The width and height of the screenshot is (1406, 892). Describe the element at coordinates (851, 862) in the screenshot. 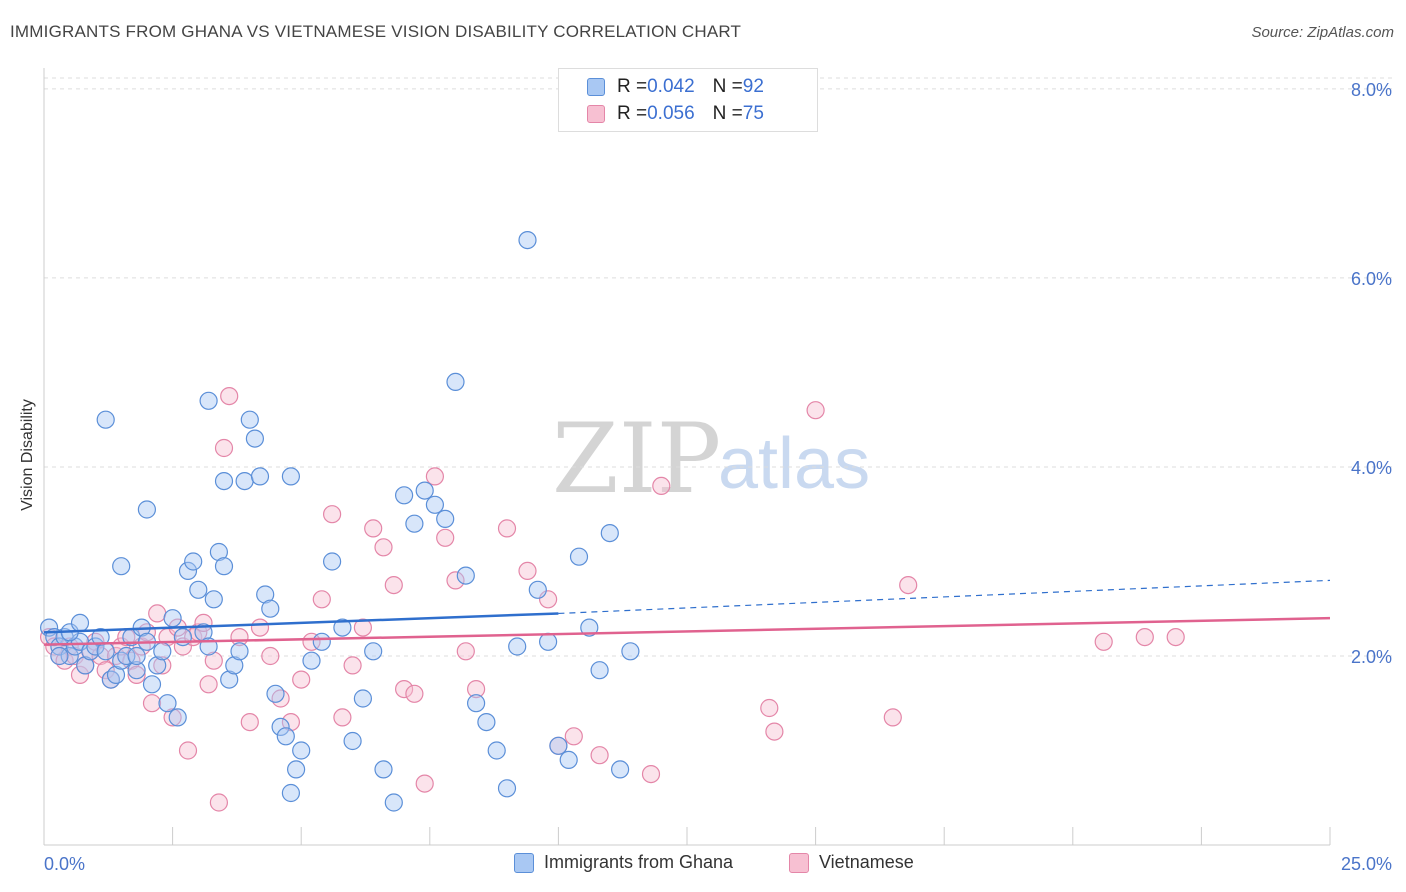

I see `legend-item-vietnamese: Vietnamese` at that location.